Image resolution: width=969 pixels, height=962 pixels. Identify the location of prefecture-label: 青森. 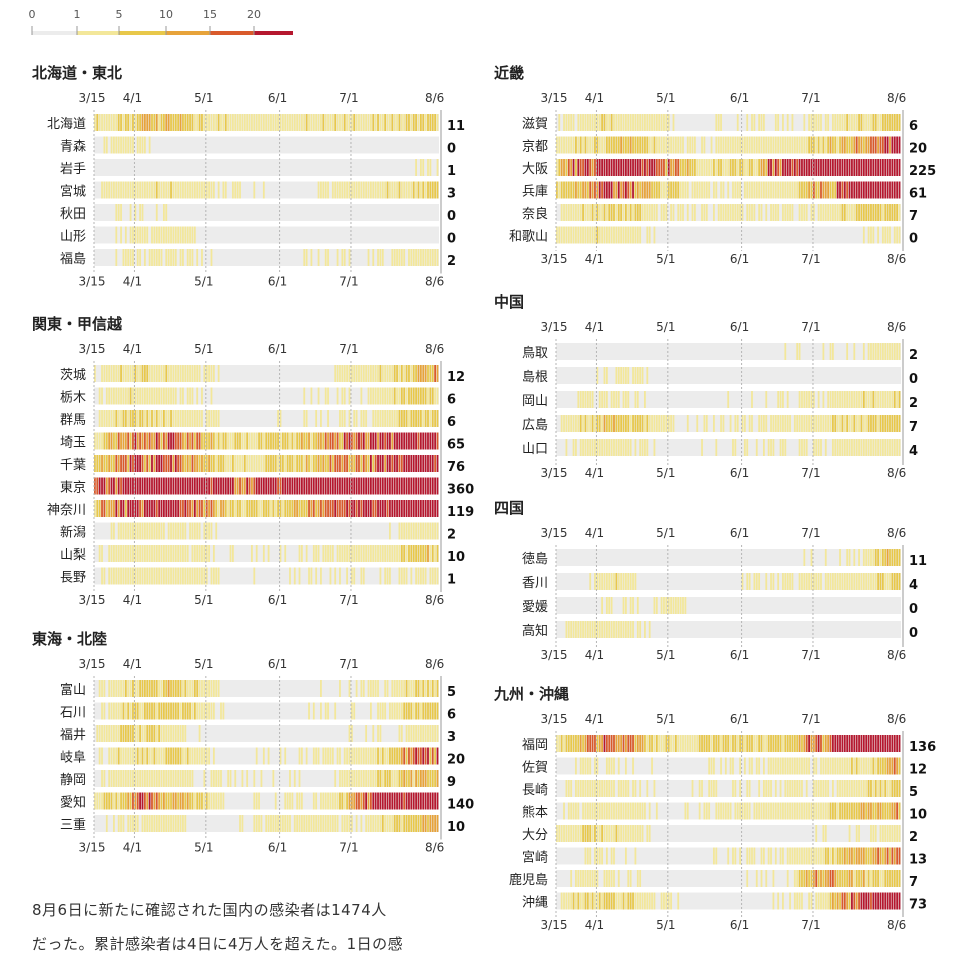
(73, 147).